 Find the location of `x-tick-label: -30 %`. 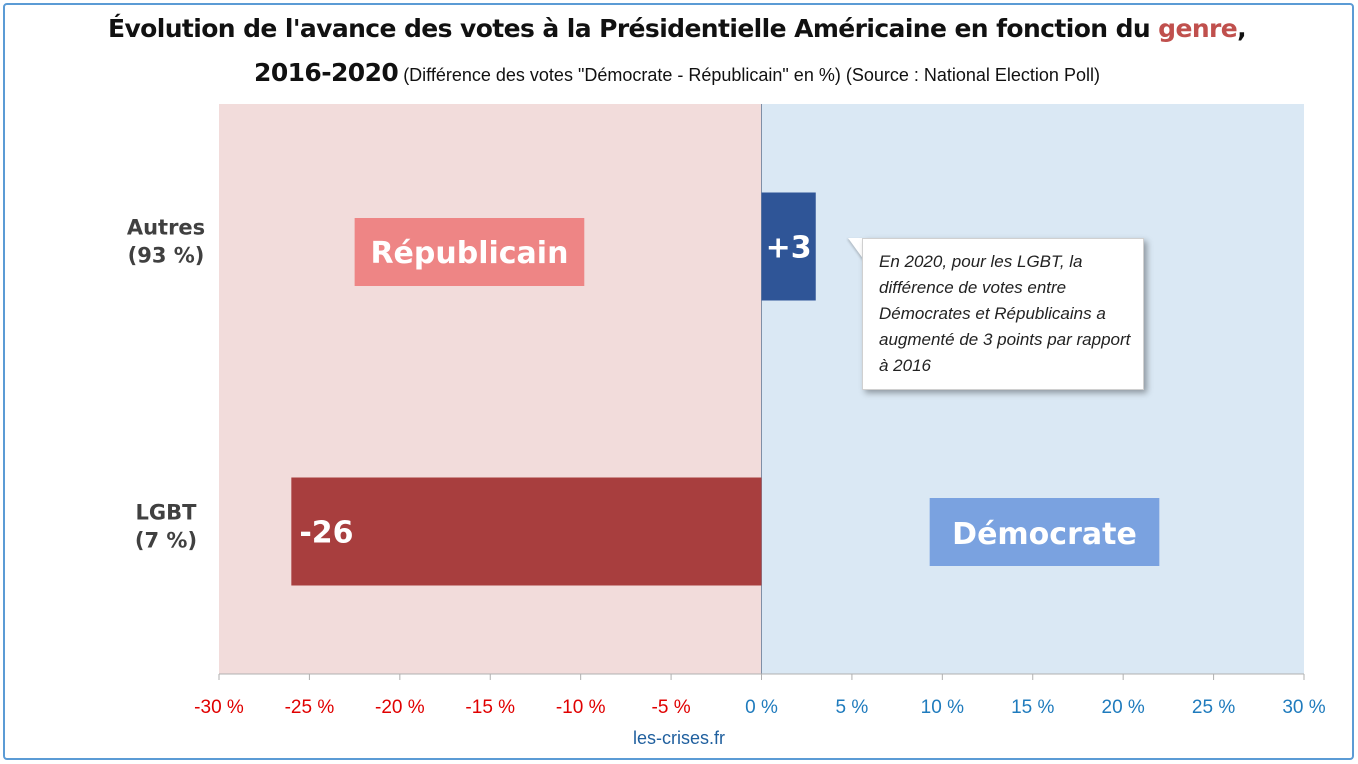

x-tick-label: -30 % is located at coordinates (219, 707).